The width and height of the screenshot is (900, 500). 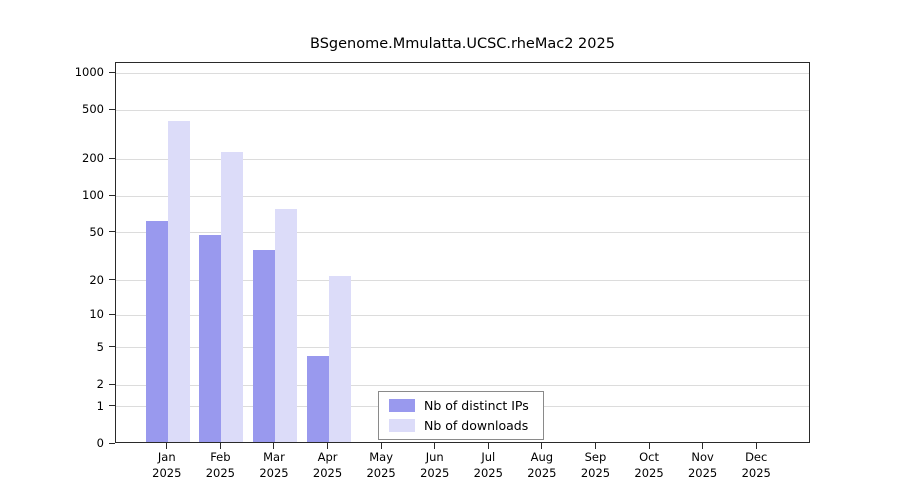 What do you see at coordinates (156, 331) in the screenshot?
I see `bar-distinct-ips-jan` at bounding box center [156, 331].